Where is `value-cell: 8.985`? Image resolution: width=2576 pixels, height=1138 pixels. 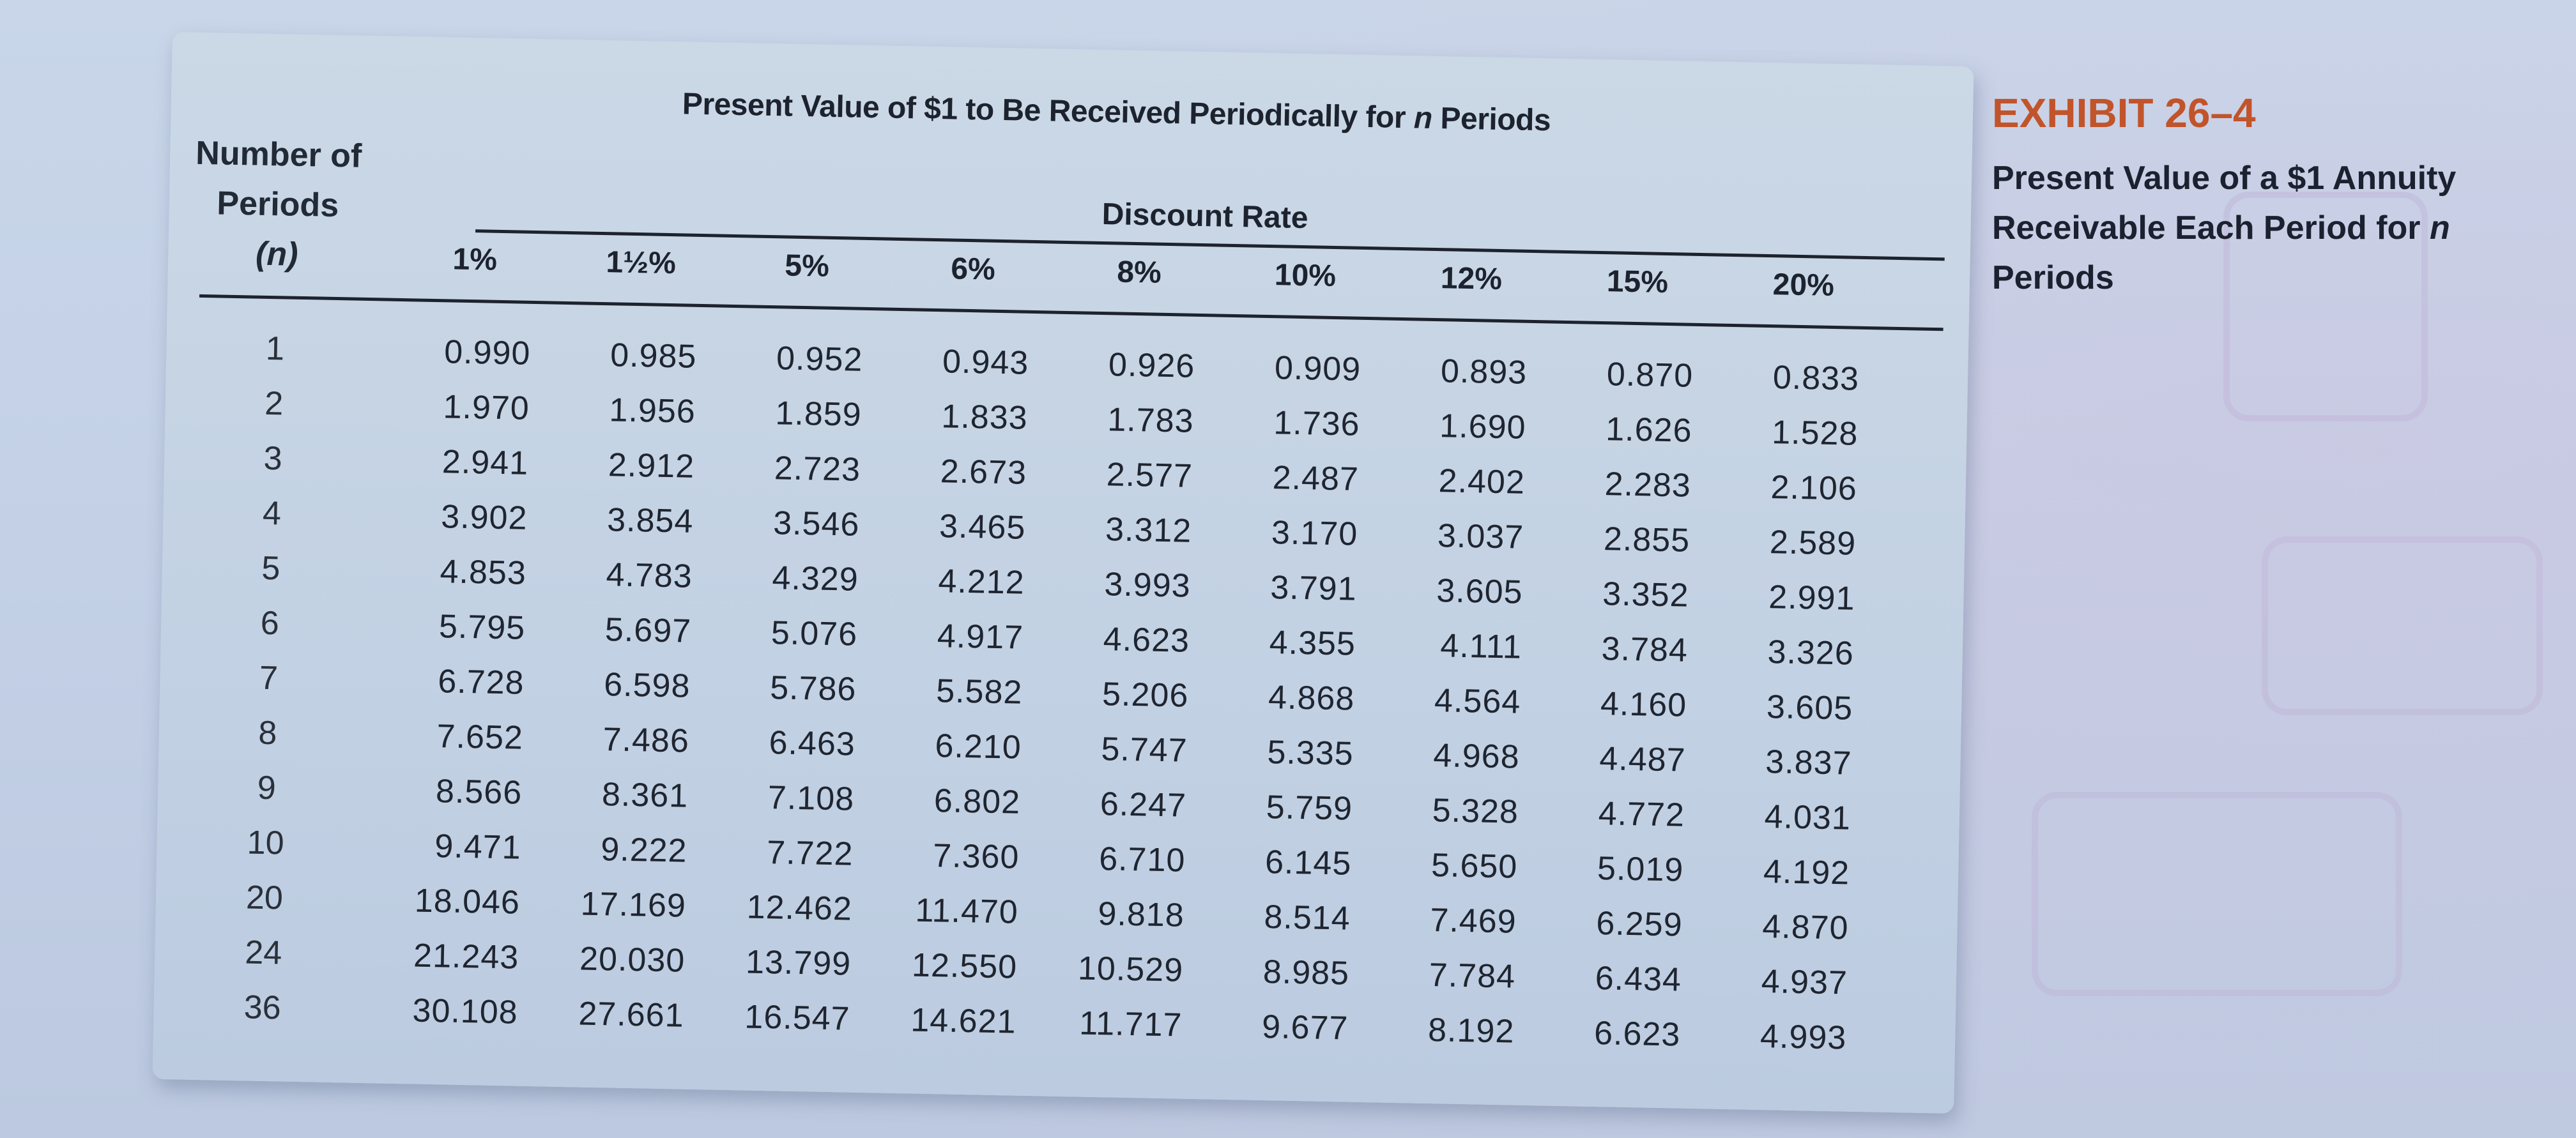 value-cell: 8.985 is located at coordinates (1306, 972).